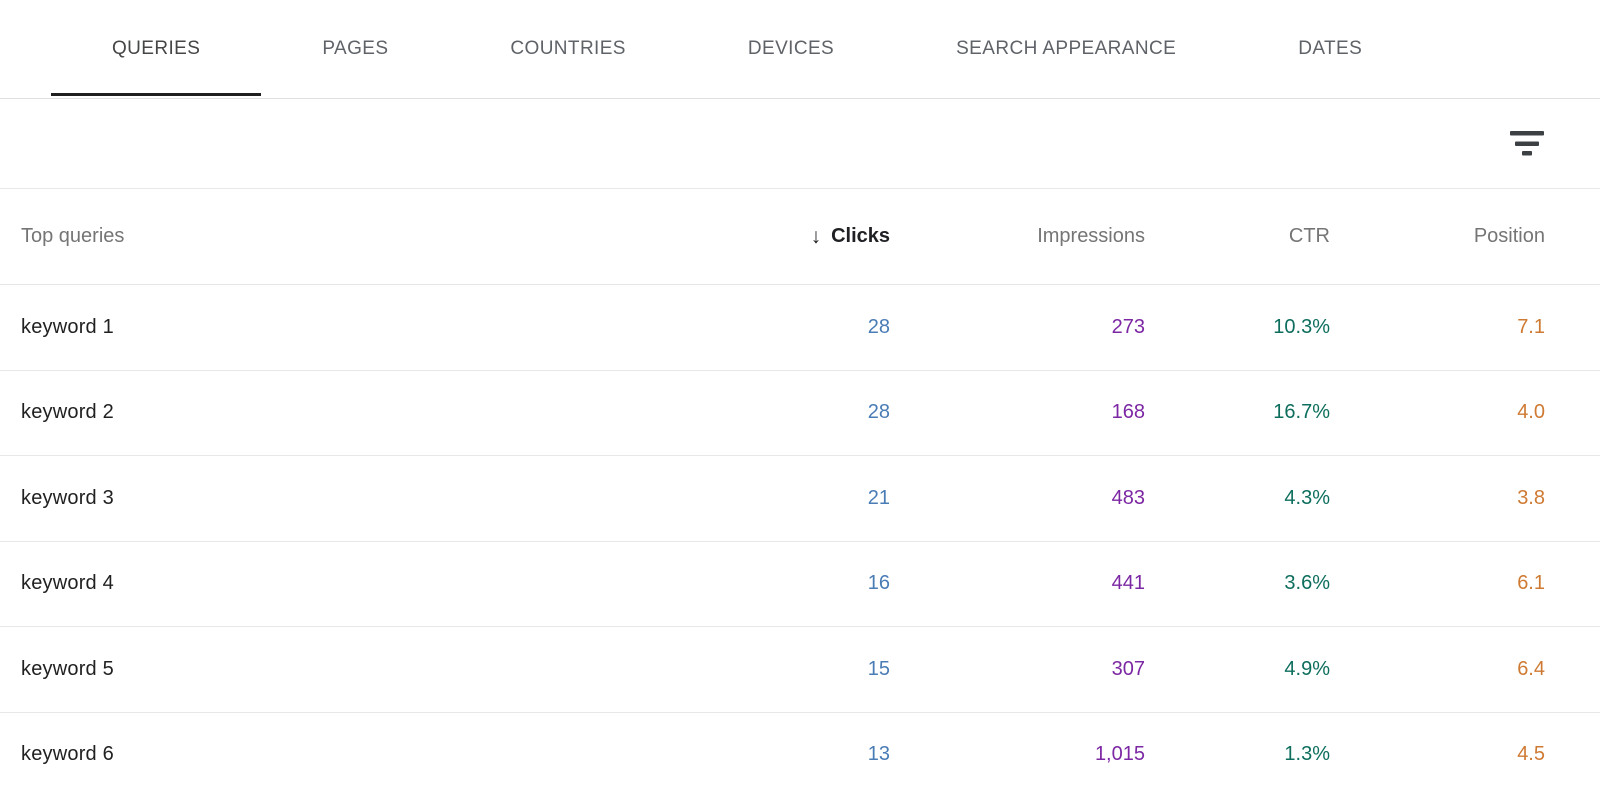  Describe the element at coordinates (1307, 583) in the screenshot. I see `ctr-cell: 3.6%` at that location.